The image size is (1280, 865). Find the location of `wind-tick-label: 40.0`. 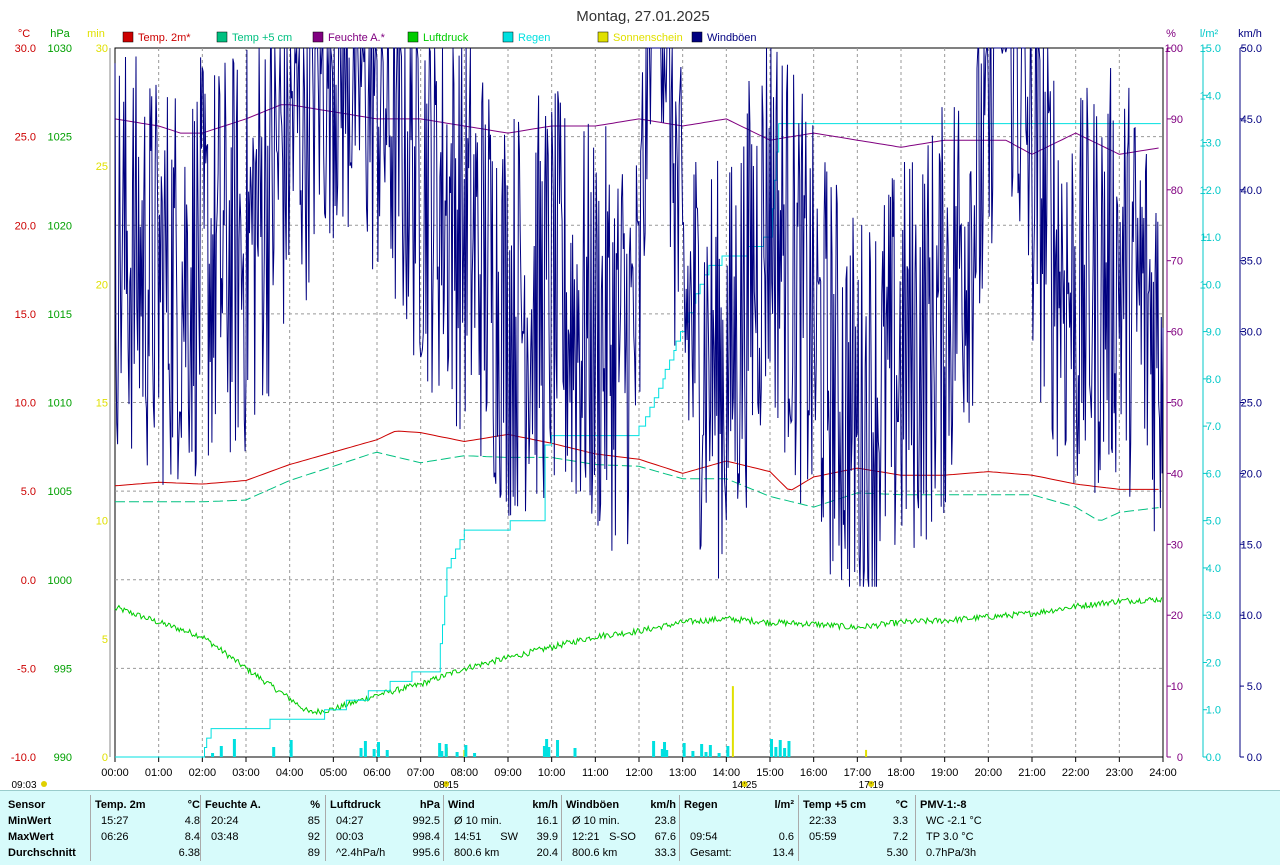

wind-tick-label: 40.0 is located at coordinates (1251, 191).